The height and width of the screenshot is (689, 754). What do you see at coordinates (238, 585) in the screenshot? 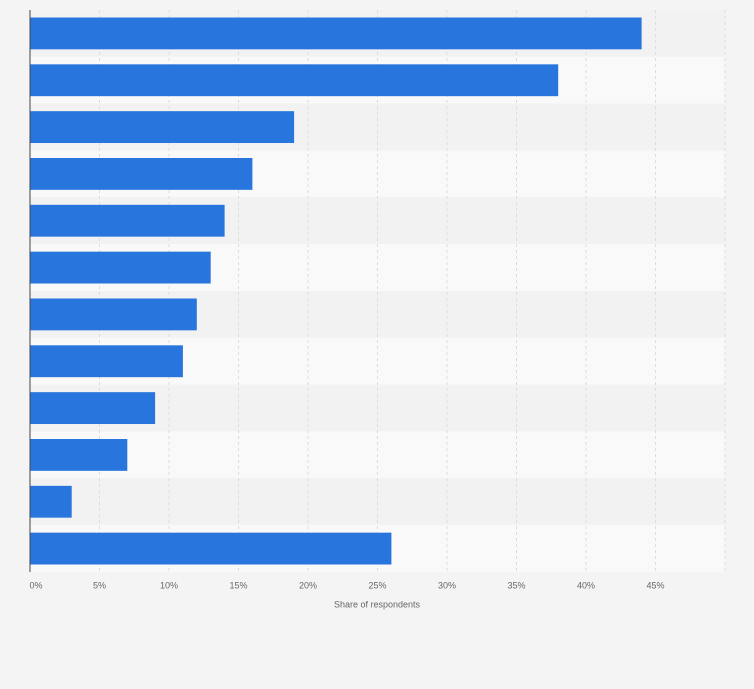
I see `x-tick-label: 15%` at bounding box center [238, 585].